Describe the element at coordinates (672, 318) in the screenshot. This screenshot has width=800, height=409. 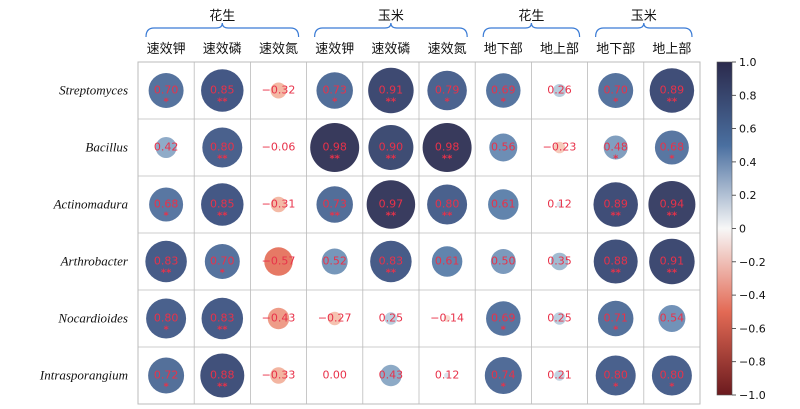
I see `value-label: 0.54` at that location.